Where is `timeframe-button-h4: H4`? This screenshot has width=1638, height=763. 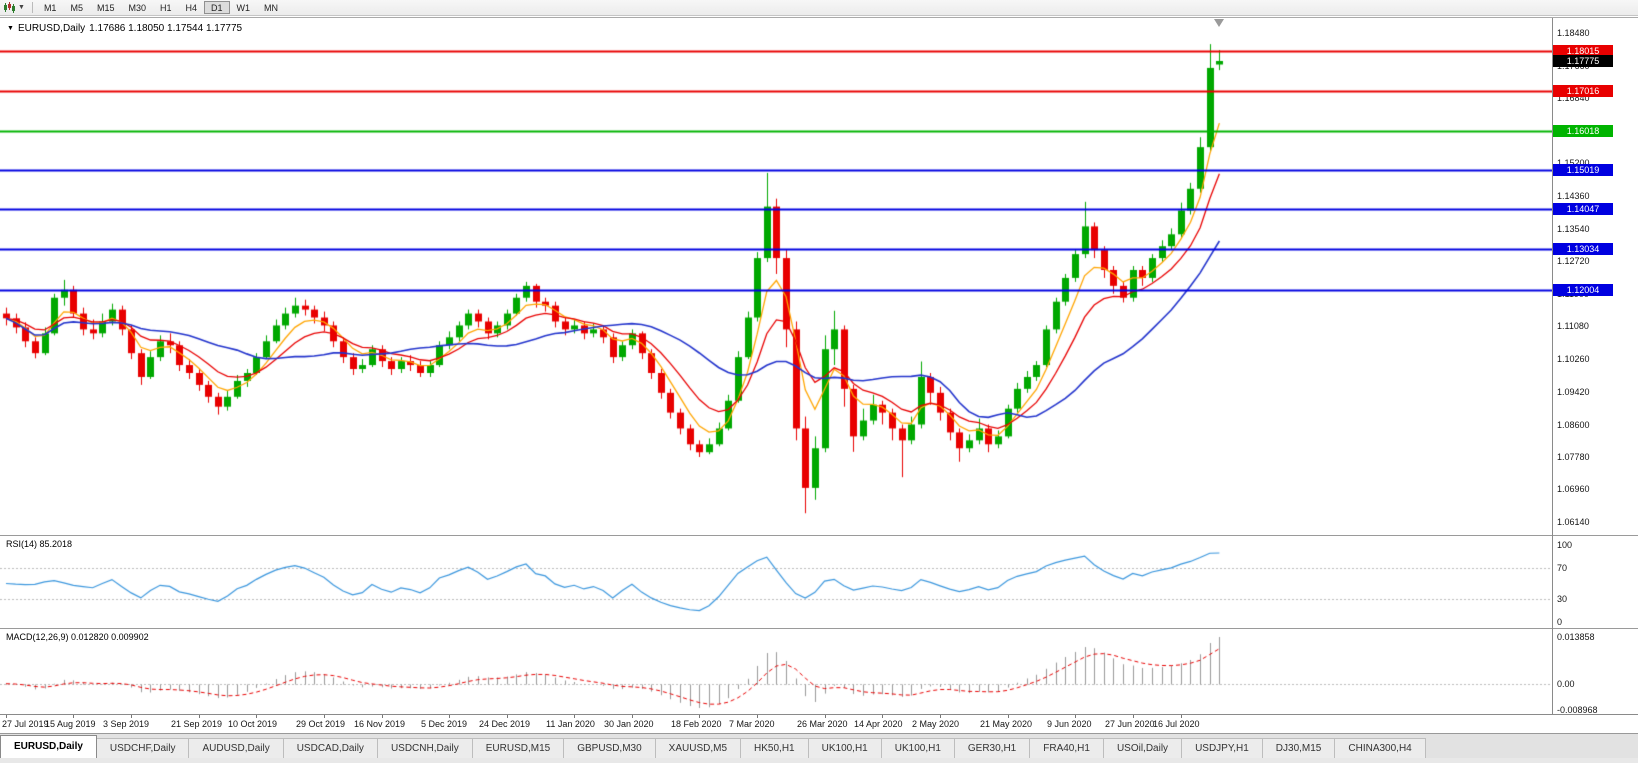 timeframe-button-h4: H4 is located at coordinates (191, 8).